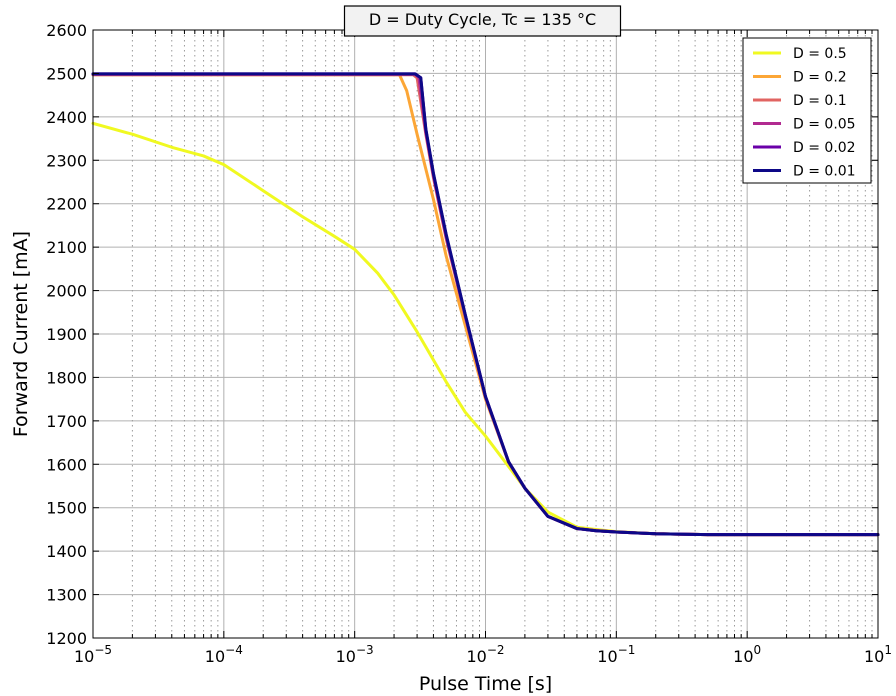 Image resolution: width=896 pixels, height=696 pixels. What do you see at coordinates (820, 101) in the screenshot?
I see `legend-label: D = 0.1` at bounding box center [820, 101].